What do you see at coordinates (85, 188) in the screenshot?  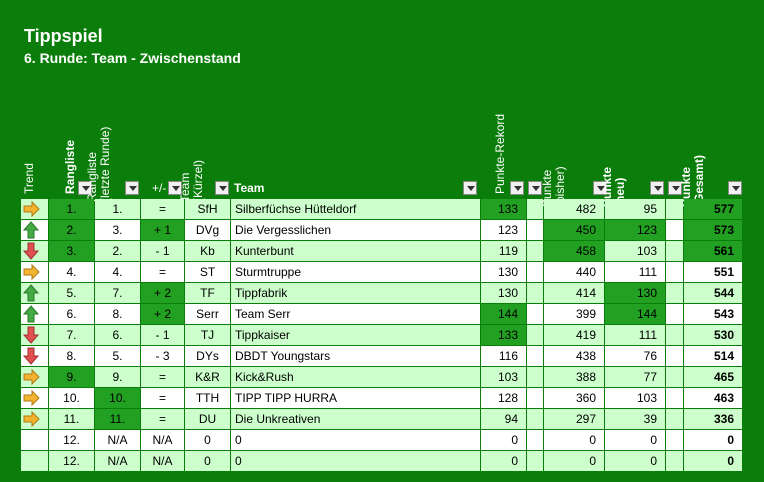 I see `filter-rangliste-button` at bounding box center [85, 188].